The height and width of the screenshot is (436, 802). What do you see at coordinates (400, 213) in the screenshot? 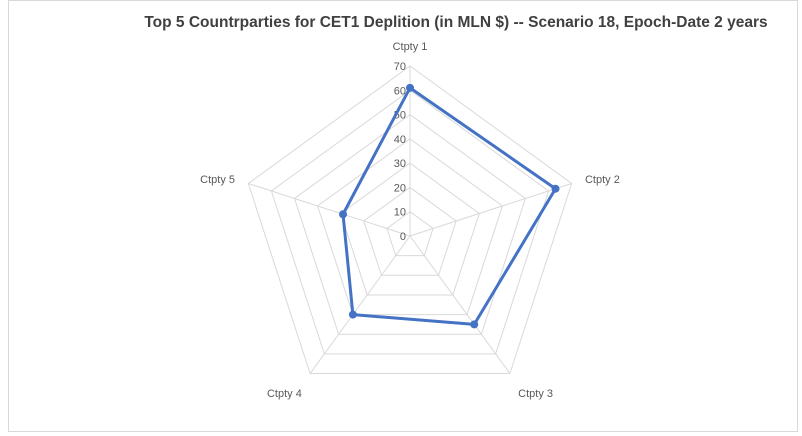
I see `tick-label: 10` at bounding box center [400, 213].